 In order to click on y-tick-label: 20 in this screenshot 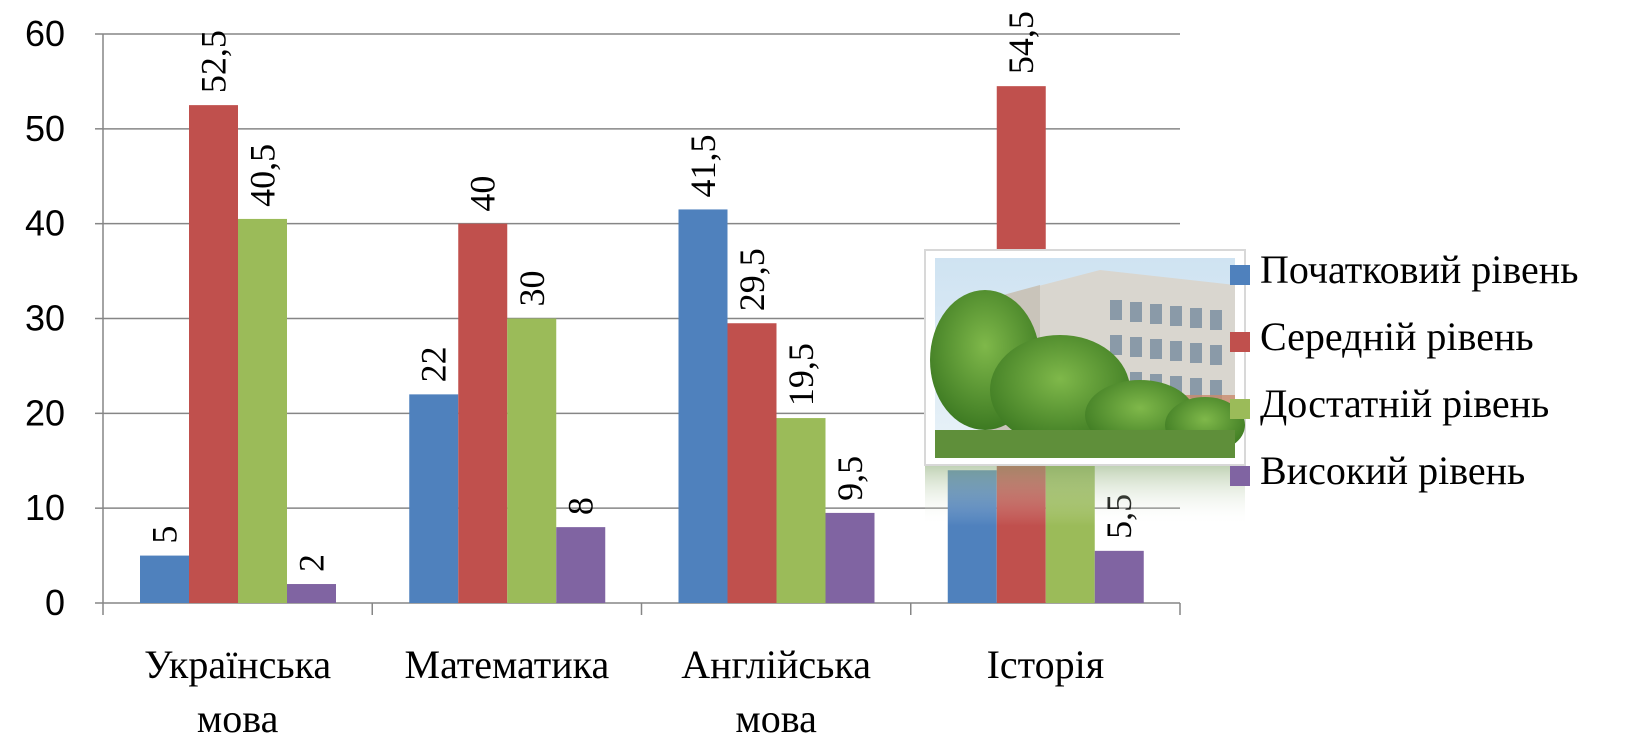, I will do `click(45, 412)`.